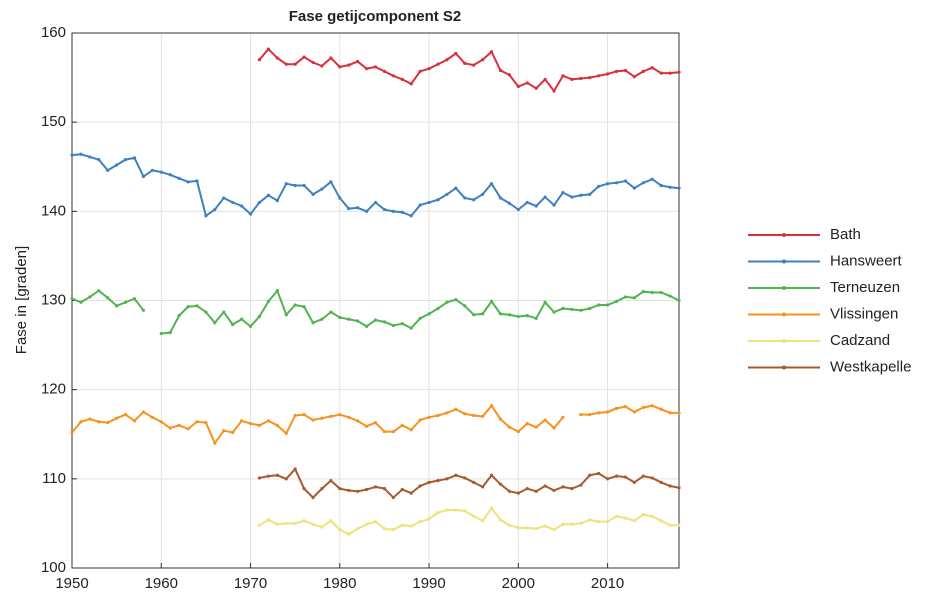  Describe the element at coordinates (607, 583) in the screenshot. I see `x-tick-label: 2010` at that location.